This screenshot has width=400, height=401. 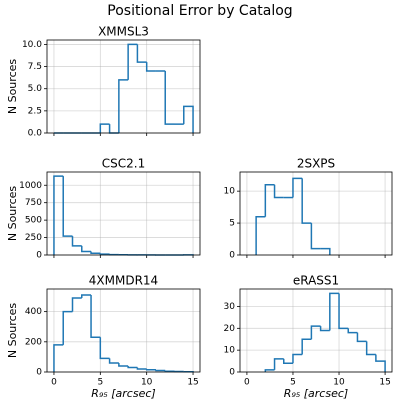 What do you see at coordinates (232, 224) in the screenshot?
I see `y-tick-label: 5` at bounding box center [232, 224].